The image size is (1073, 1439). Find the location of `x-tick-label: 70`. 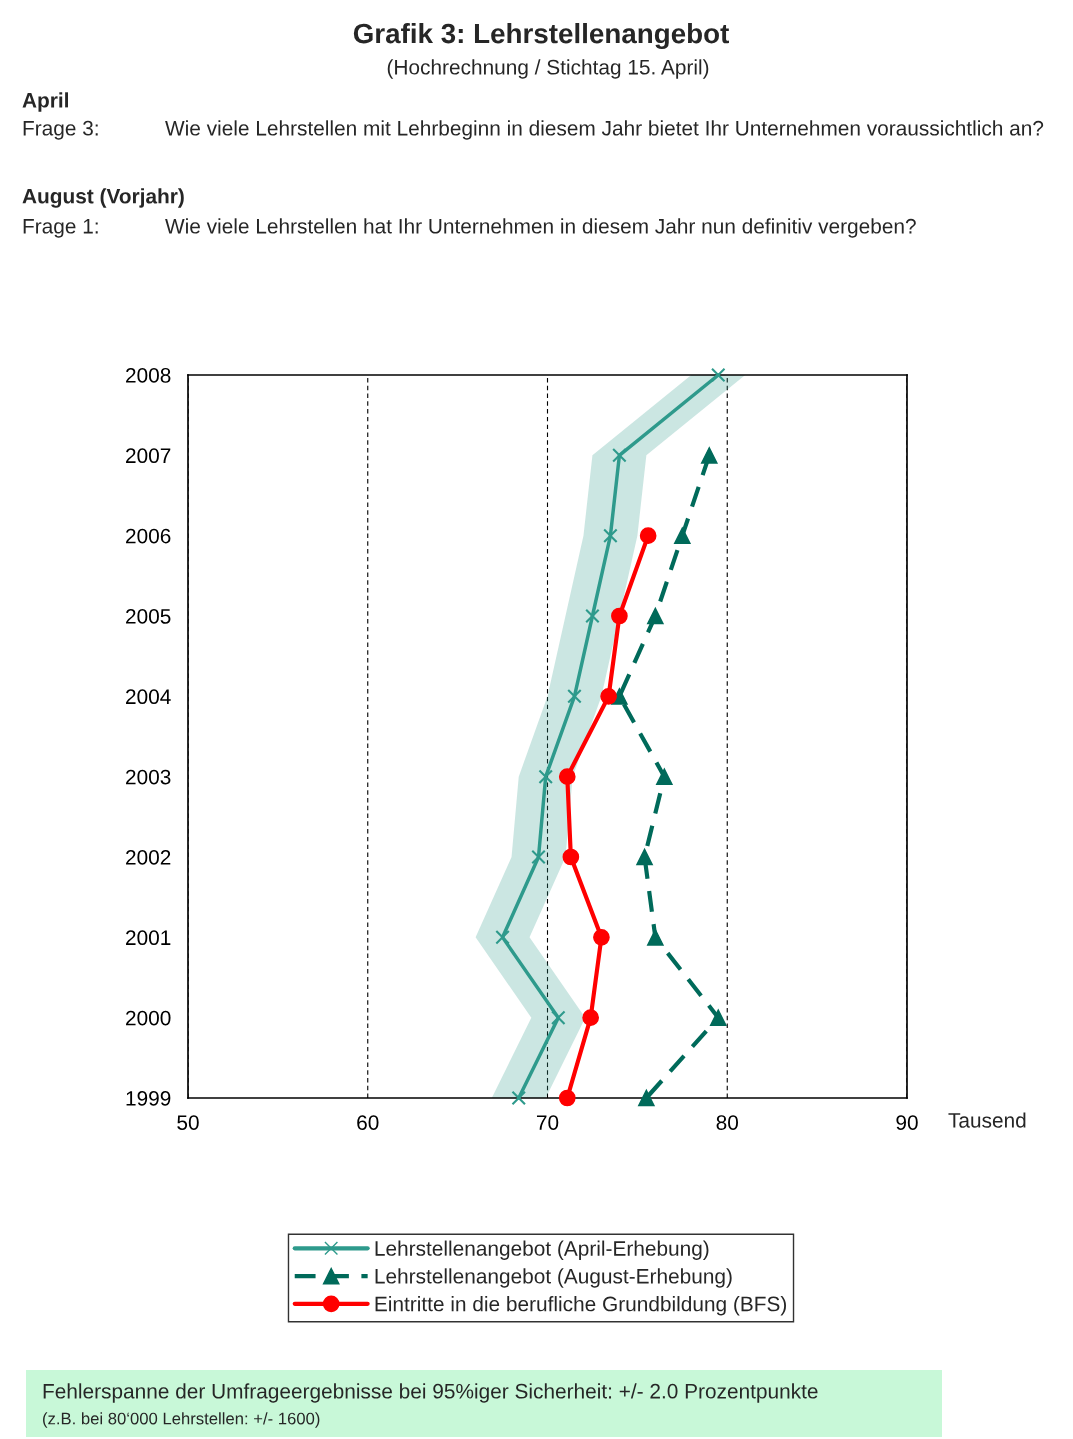

x-tick-label: 70 is located at coordinates (547, 1122).